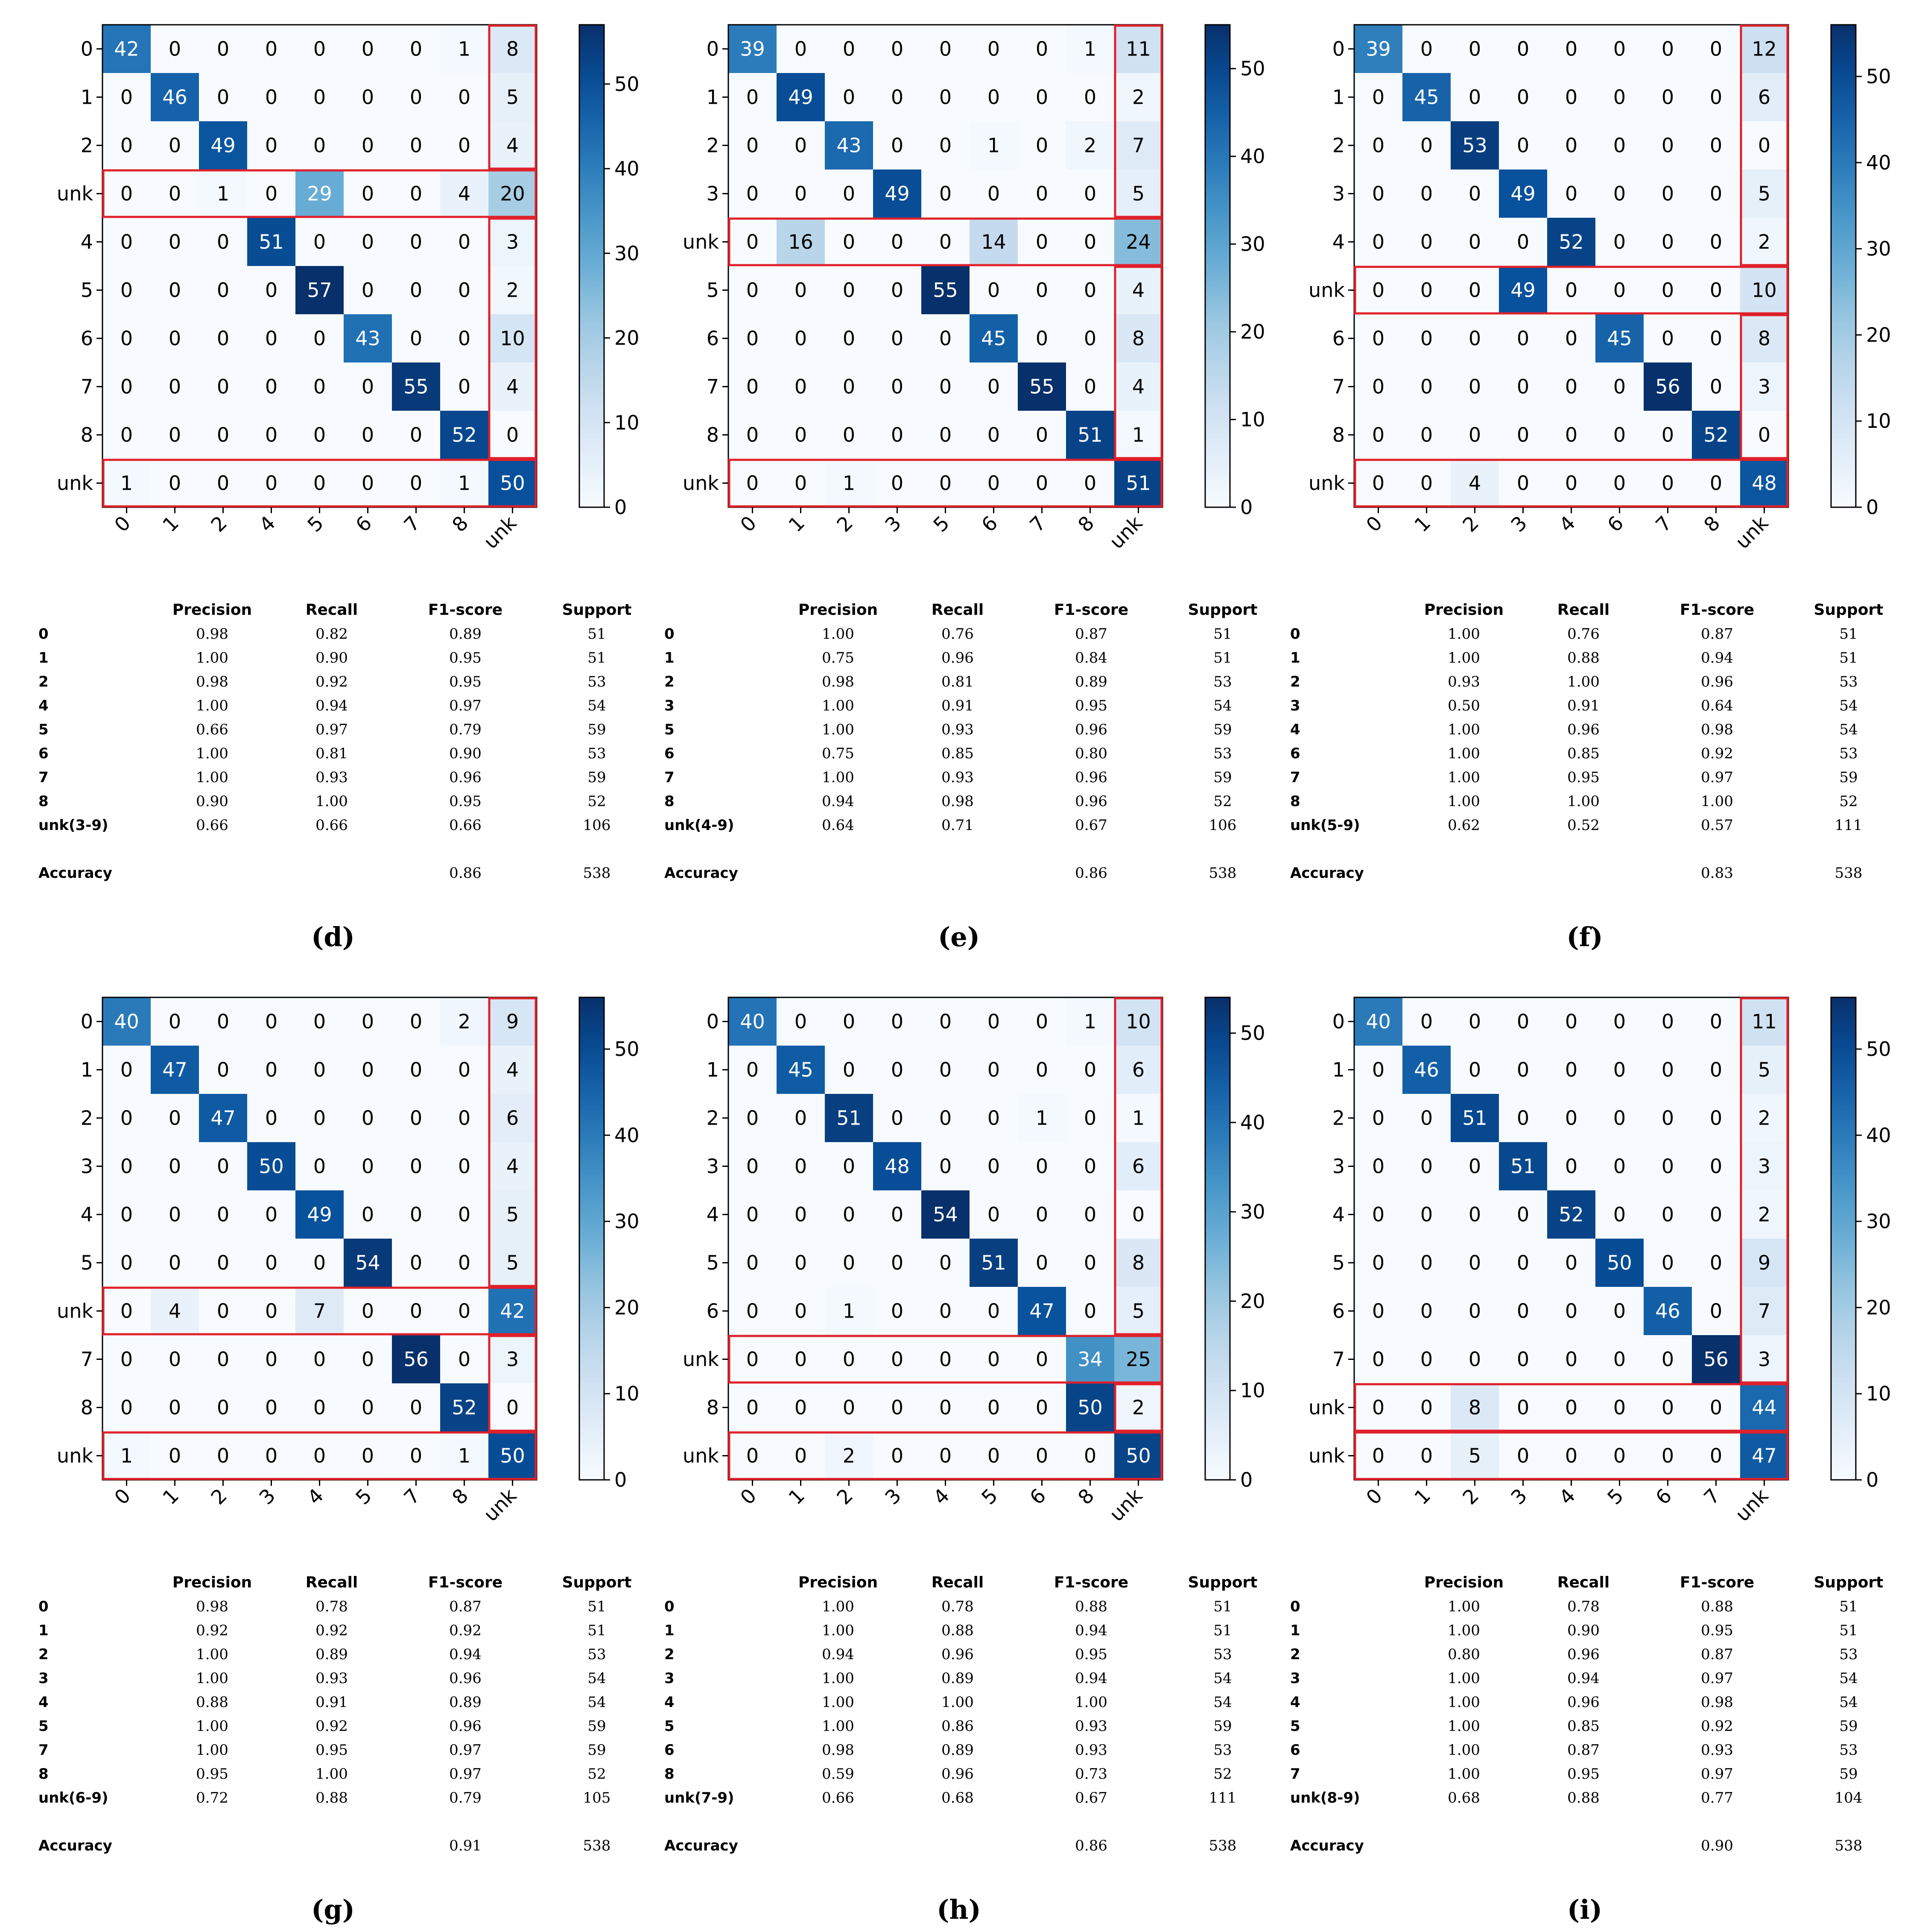  Describe the element at coordinates (1295, 753) in the screenshot. I see `report-row-label: 6` at that location.